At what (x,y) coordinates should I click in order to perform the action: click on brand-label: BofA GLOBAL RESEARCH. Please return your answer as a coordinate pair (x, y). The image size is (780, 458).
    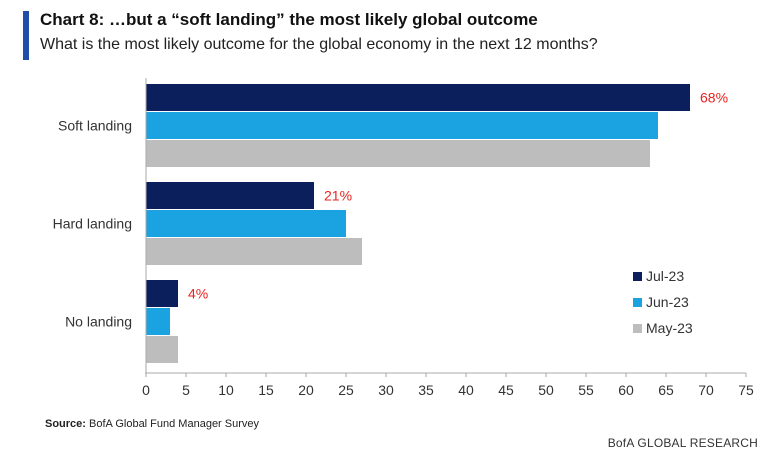
    Looking at the image, I should click on (682, 443).